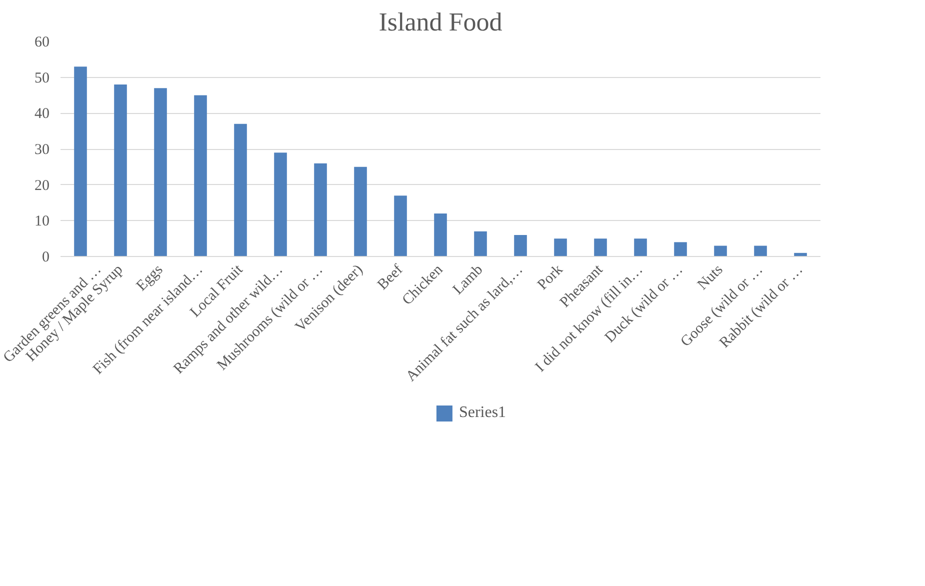 The width and height of the screenshot is (925, 586). What do you see at coordinates (42, 150) in the screenshot?
I see `y-tick-label: 30` at bounding box center [42, 150].